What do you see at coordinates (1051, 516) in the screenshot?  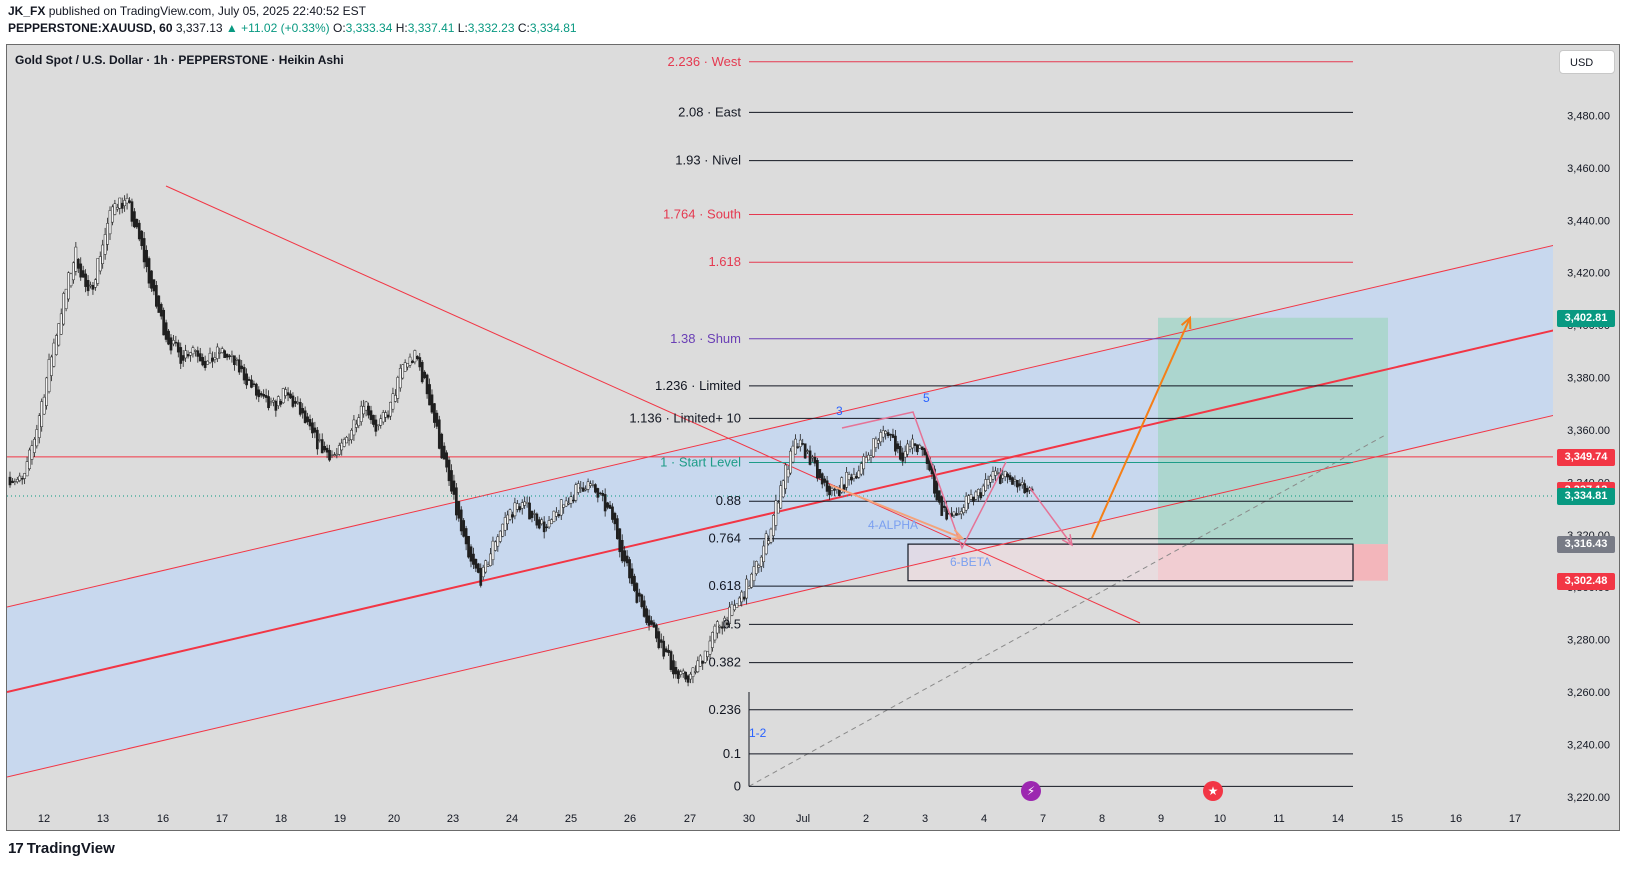 I see `beta-arrow` at bounding box center [1051, 516].